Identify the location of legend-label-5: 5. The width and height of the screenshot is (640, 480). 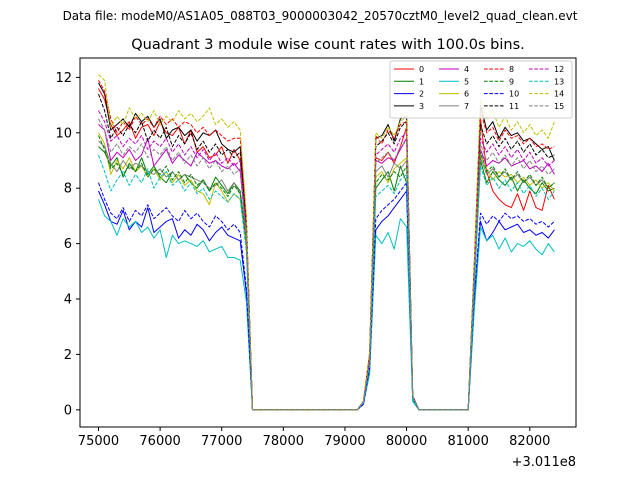
(466, 81).